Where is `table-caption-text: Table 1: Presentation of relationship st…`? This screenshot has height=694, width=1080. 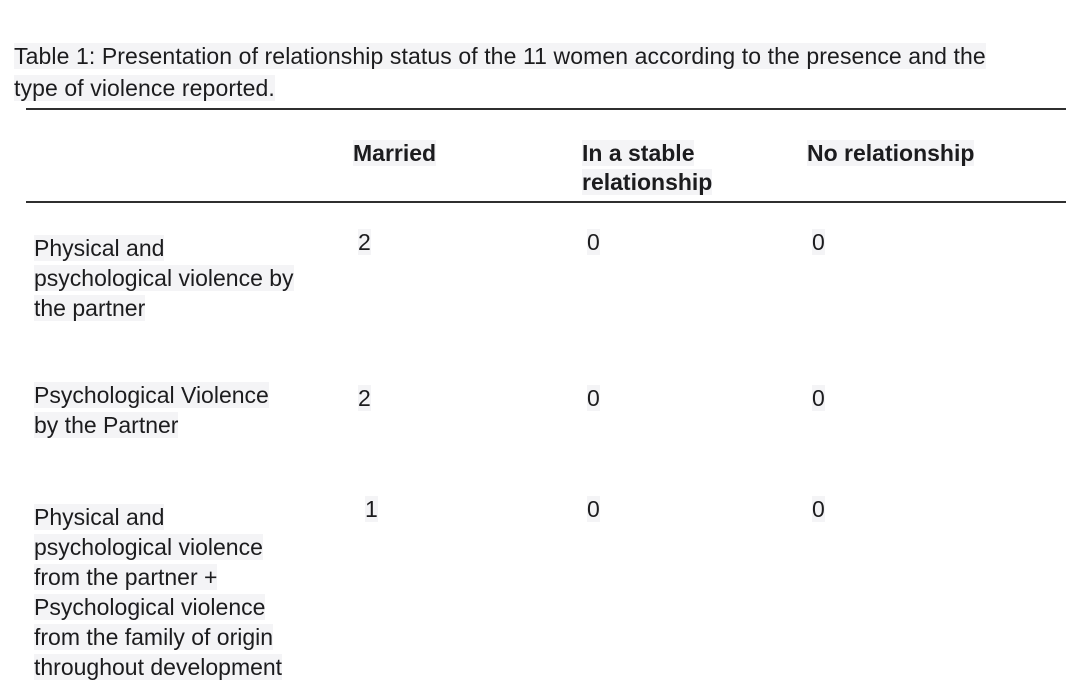
table-caption-text: Table 1: Presentation of relationship st… is located at coordinates (500, 72).